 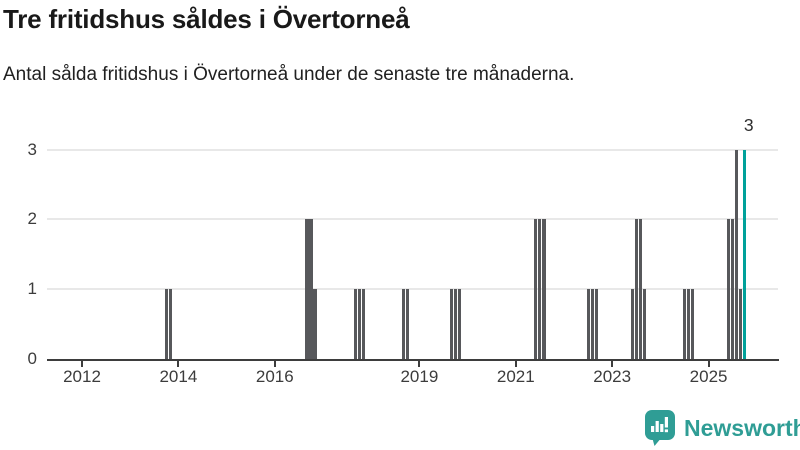 I want to click on y-axis-label-2: 2, so click(x=32, y=219).